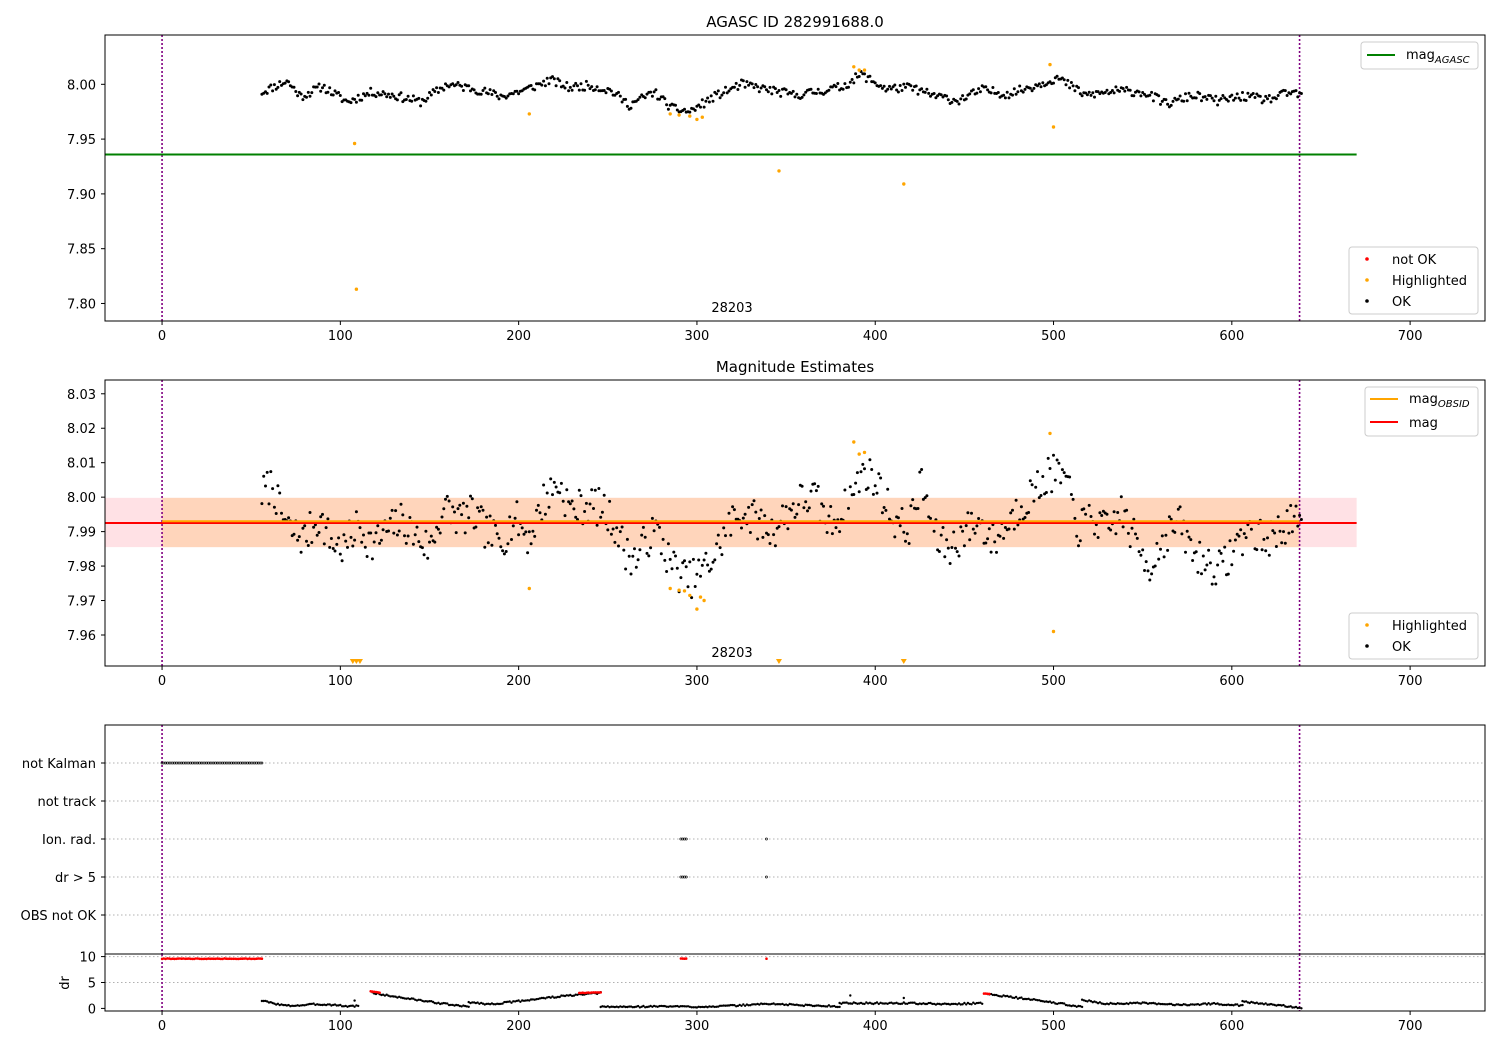 This screenshot has height=1050, width=1500. What do you see at coordinates (864, 70) in the screenshot?
I see `highlighted-point` at bounding box center [864, 70].